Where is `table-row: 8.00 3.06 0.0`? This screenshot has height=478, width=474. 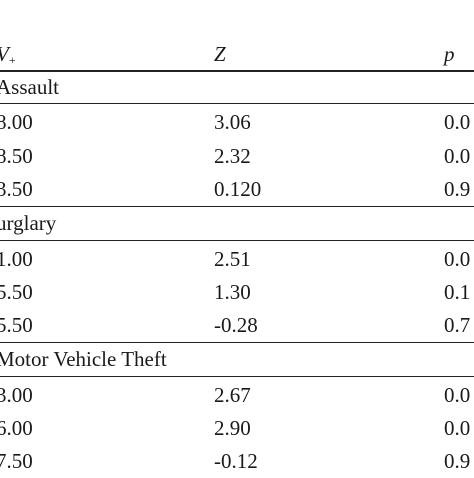
table-row: 8.00 3.06 0.0 is located at coordinates (237, 122).